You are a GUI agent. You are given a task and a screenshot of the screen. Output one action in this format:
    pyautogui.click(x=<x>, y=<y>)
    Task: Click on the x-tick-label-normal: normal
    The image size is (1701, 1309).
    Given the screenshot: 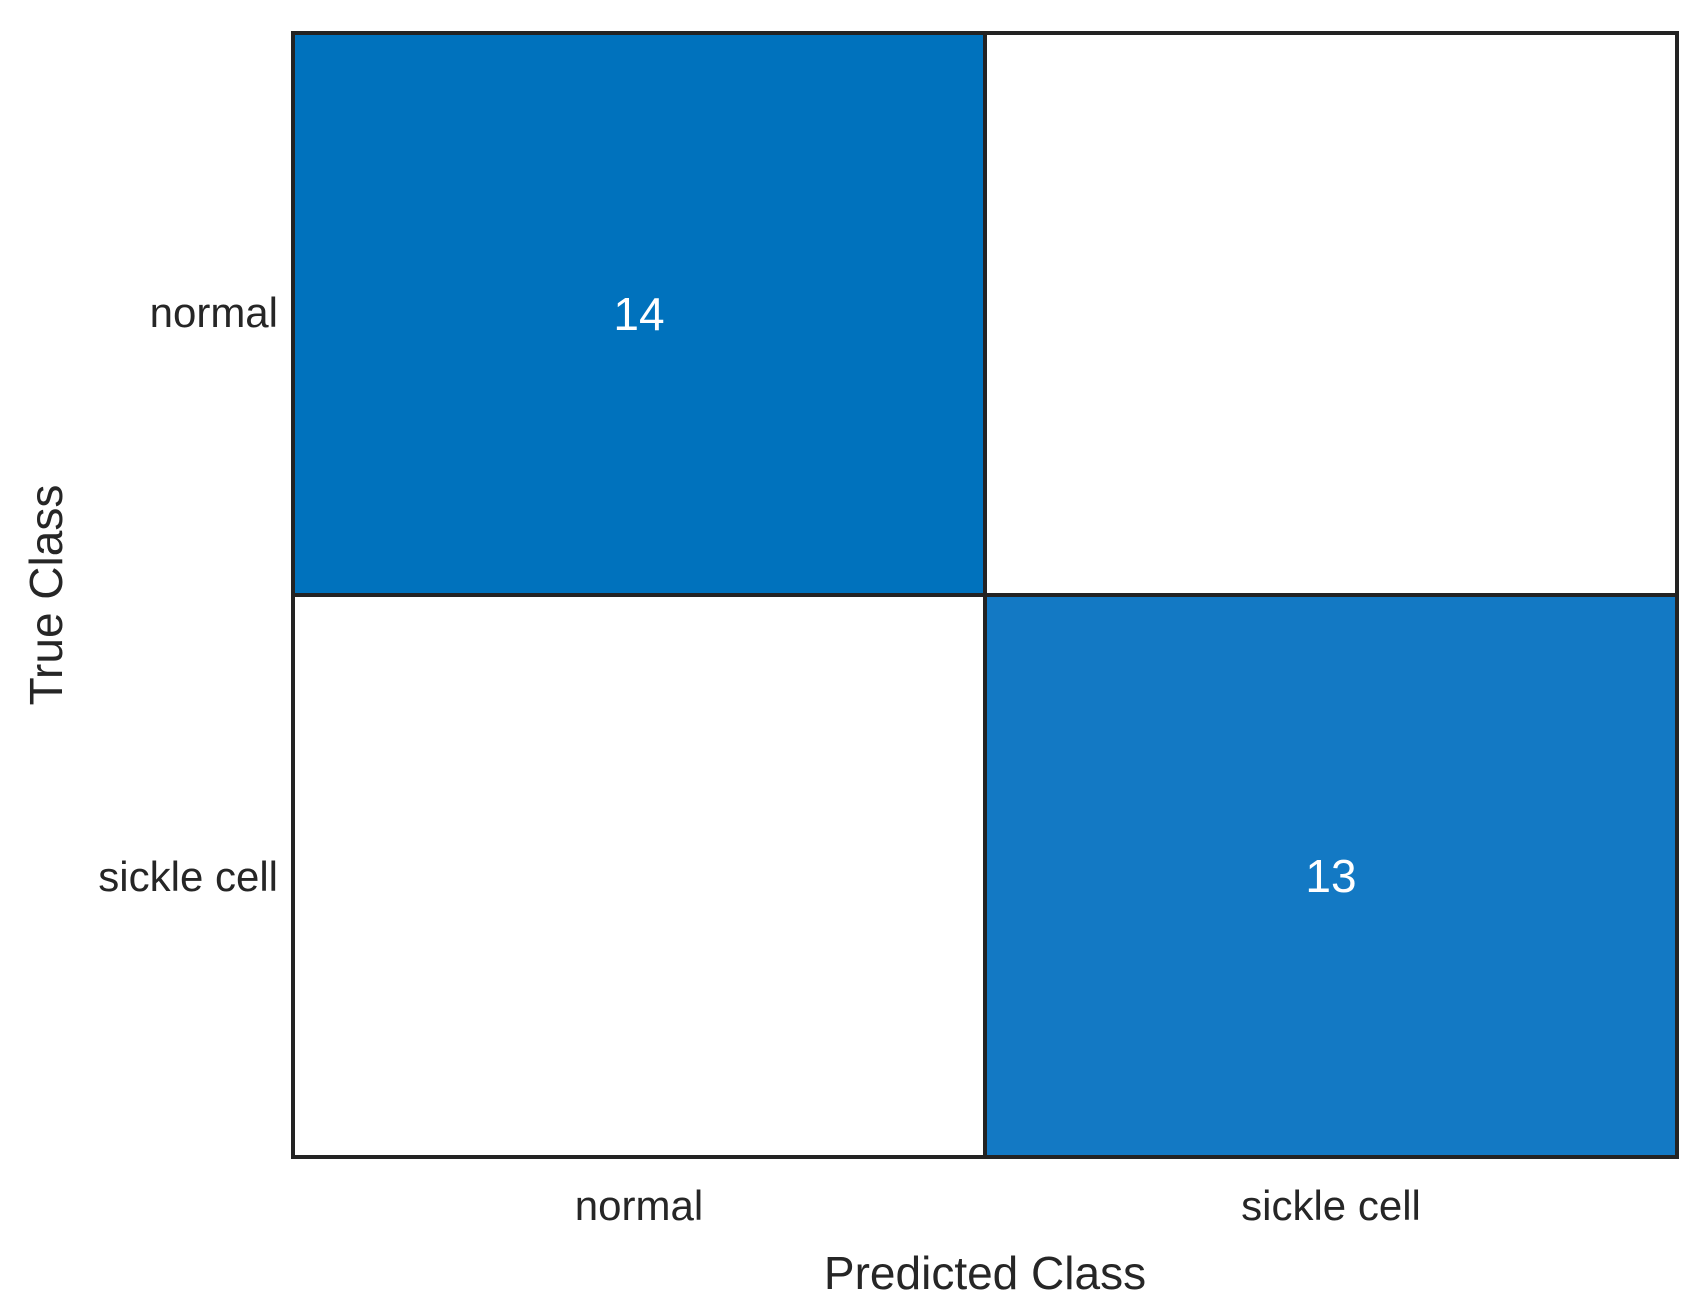 What is the action you would take?
    pyautogui.click(x=639, y=1205)
    